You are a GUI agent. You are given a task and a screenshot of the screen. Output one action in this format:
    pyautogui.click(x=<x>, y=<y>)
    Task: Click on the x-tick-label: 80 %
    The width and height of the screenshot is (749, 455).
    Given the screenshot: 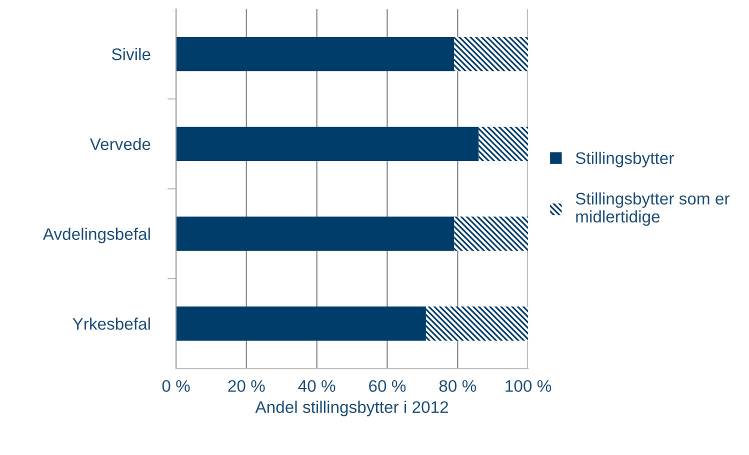 What is the action you would take?
    pyautogui.click(x=457, y=386)
    